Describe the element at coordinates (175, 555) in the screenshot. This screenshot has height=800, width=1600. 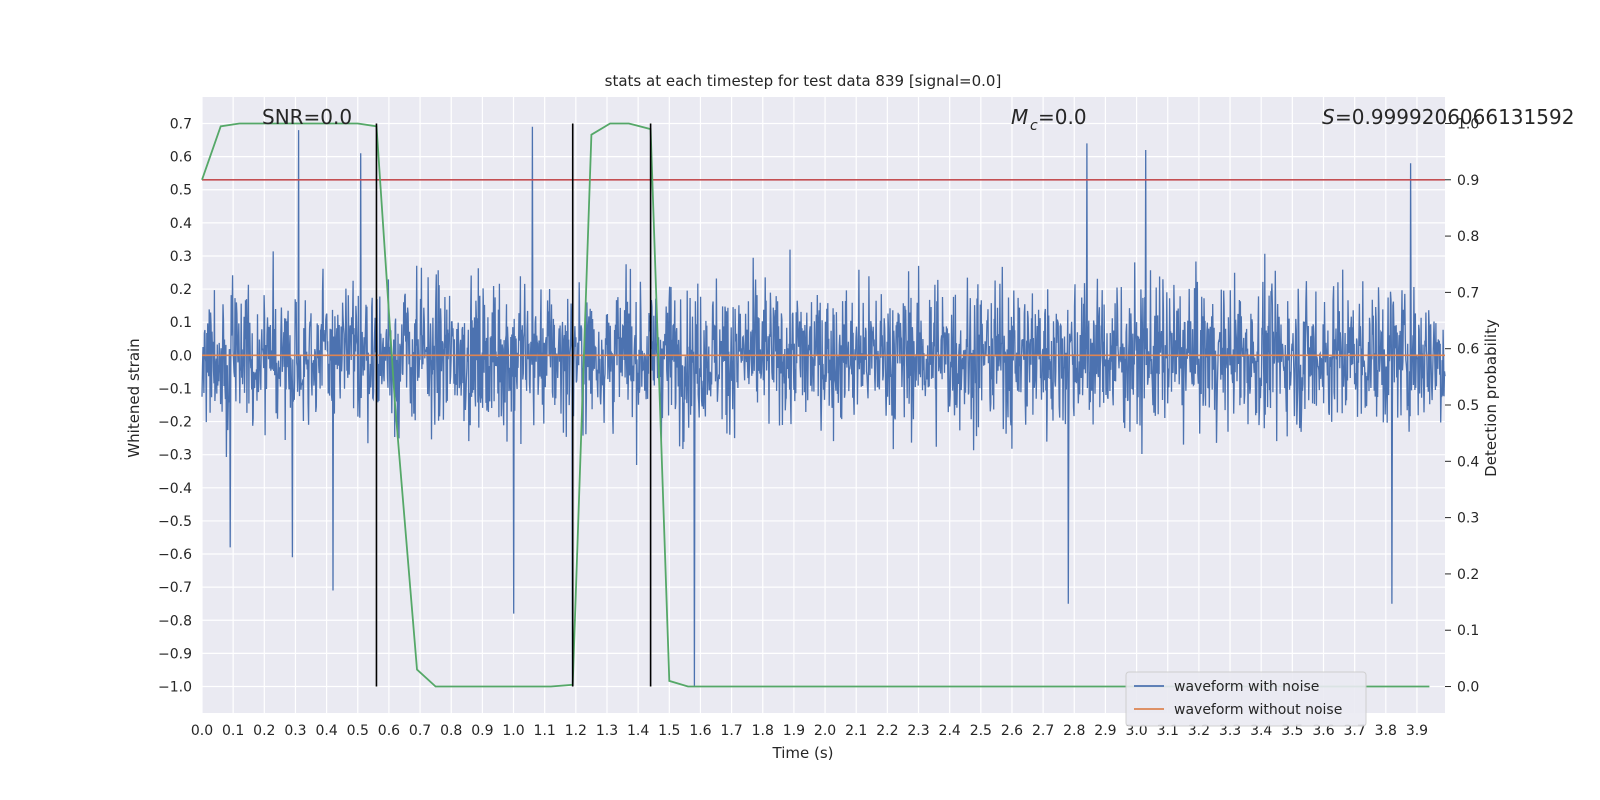
I see `y-left-tick-label: −0.6` at that location.